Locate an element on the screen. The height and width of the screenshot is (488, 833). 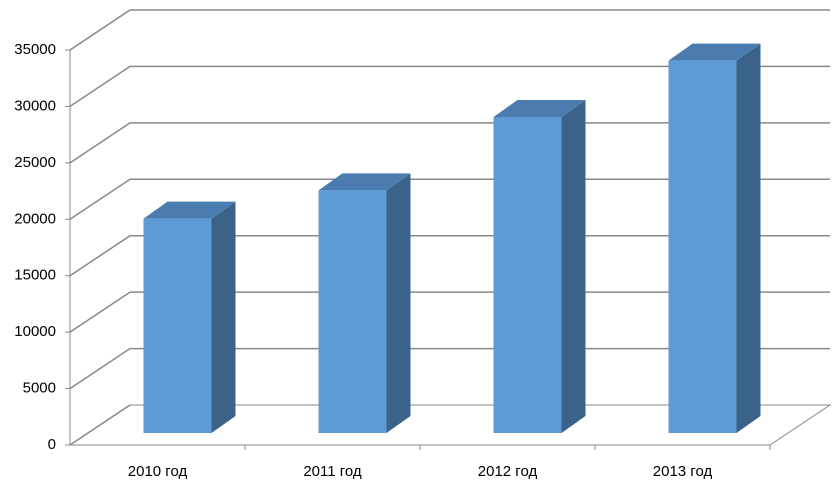
y-tick-label: 5000 is located at coordinates (39, 388).